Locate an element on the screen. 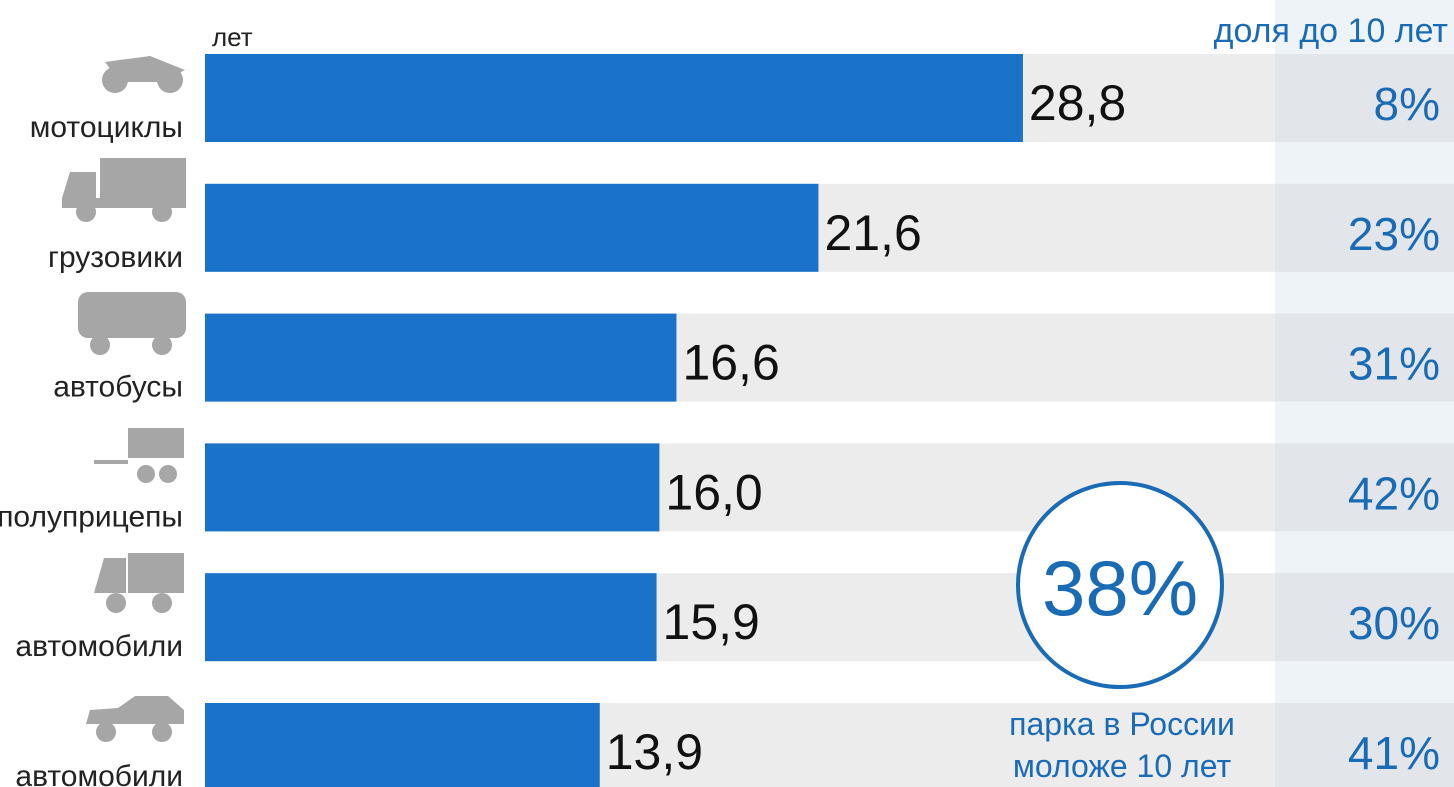  annotation-text: моложе 10 лет is located at coordinates (1122, 766).